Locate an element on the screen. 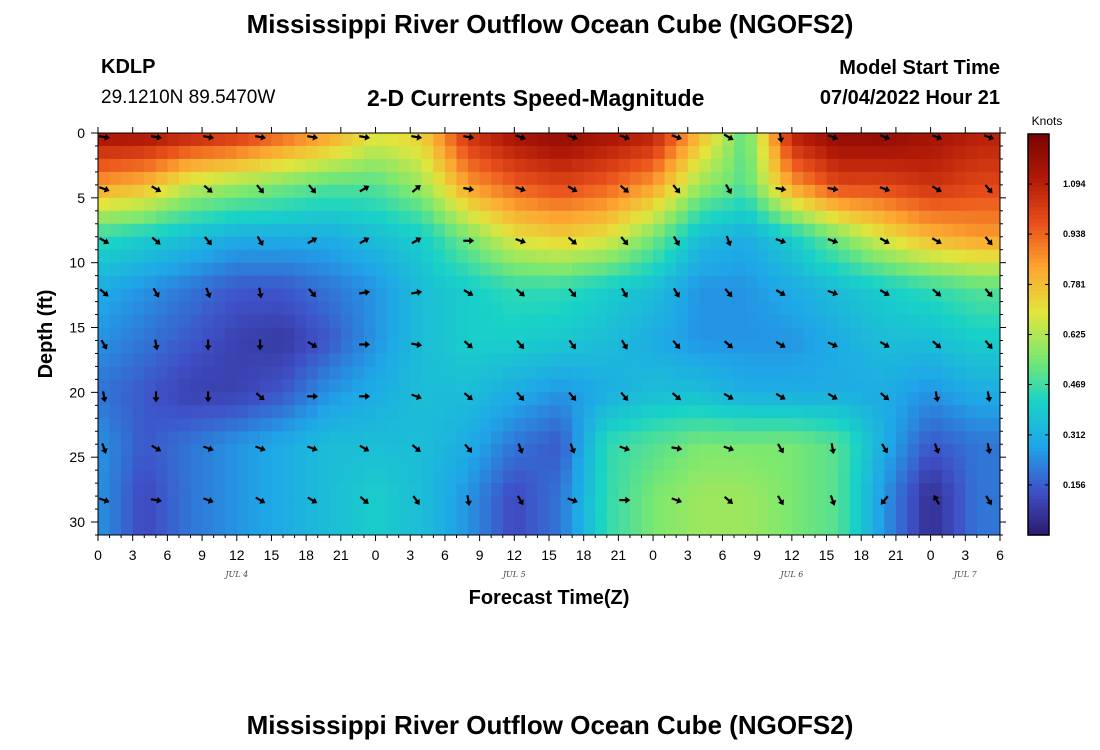 Image resolution: width=1100 pixels, height=750 pixels. colorbar-tick-label: 0.156 is located at coordinates (1074, 485).